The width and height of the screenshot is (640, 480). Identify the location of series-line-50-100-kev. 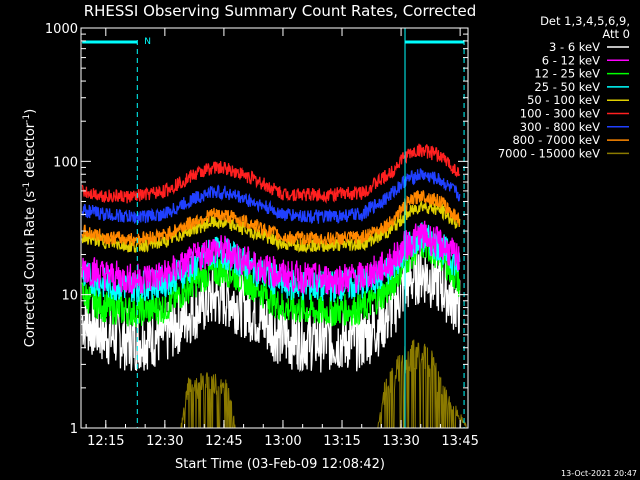
(271, 227).